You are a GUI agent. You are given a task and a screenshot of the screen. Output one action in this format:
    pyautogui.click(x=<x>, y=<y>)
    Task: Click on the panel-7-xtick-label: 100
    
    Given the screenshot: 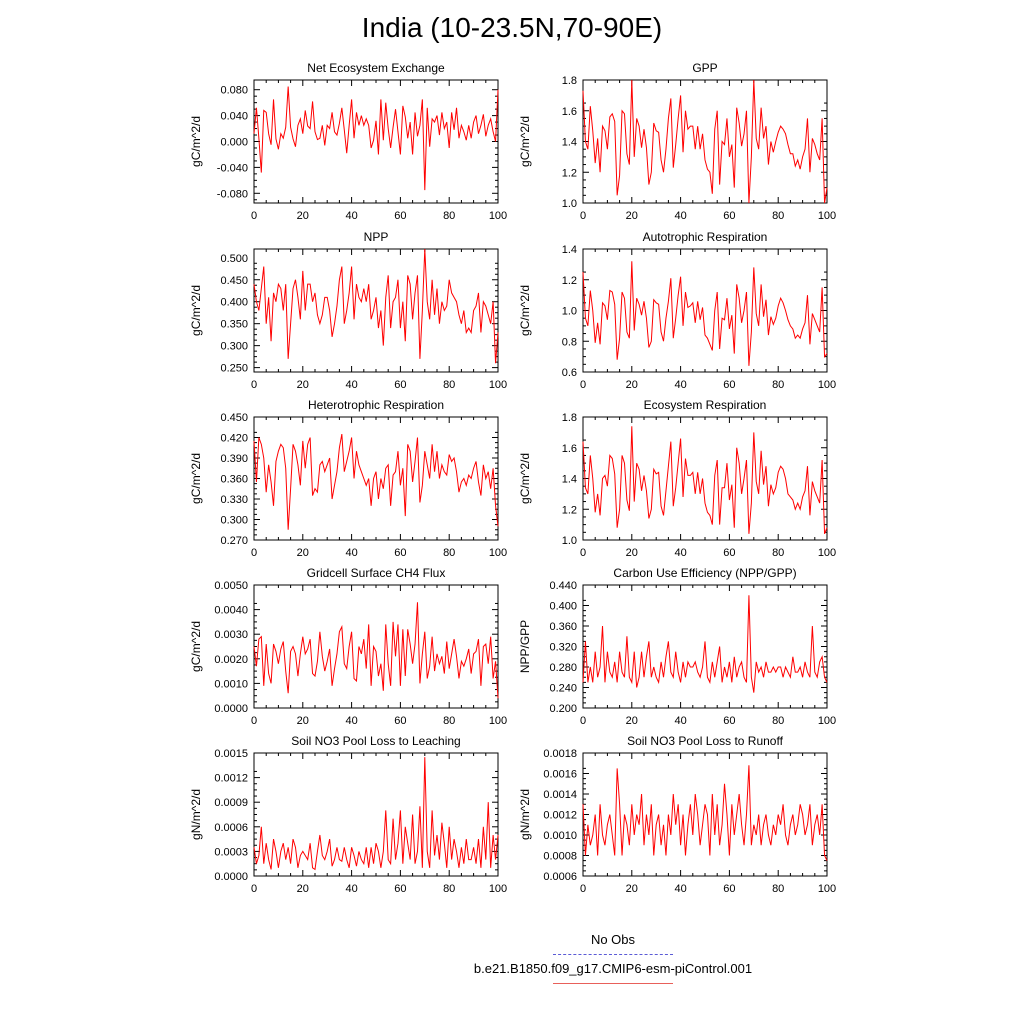 What is the action you would take?
    pyautogui.click(x=827, y=721)
    